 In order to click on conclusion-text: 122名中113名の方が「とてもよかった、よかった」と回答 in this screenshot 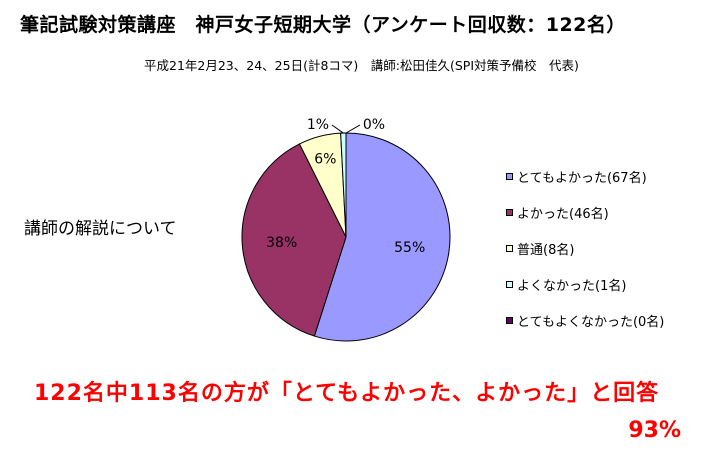, I will do `click(347, 393)`.